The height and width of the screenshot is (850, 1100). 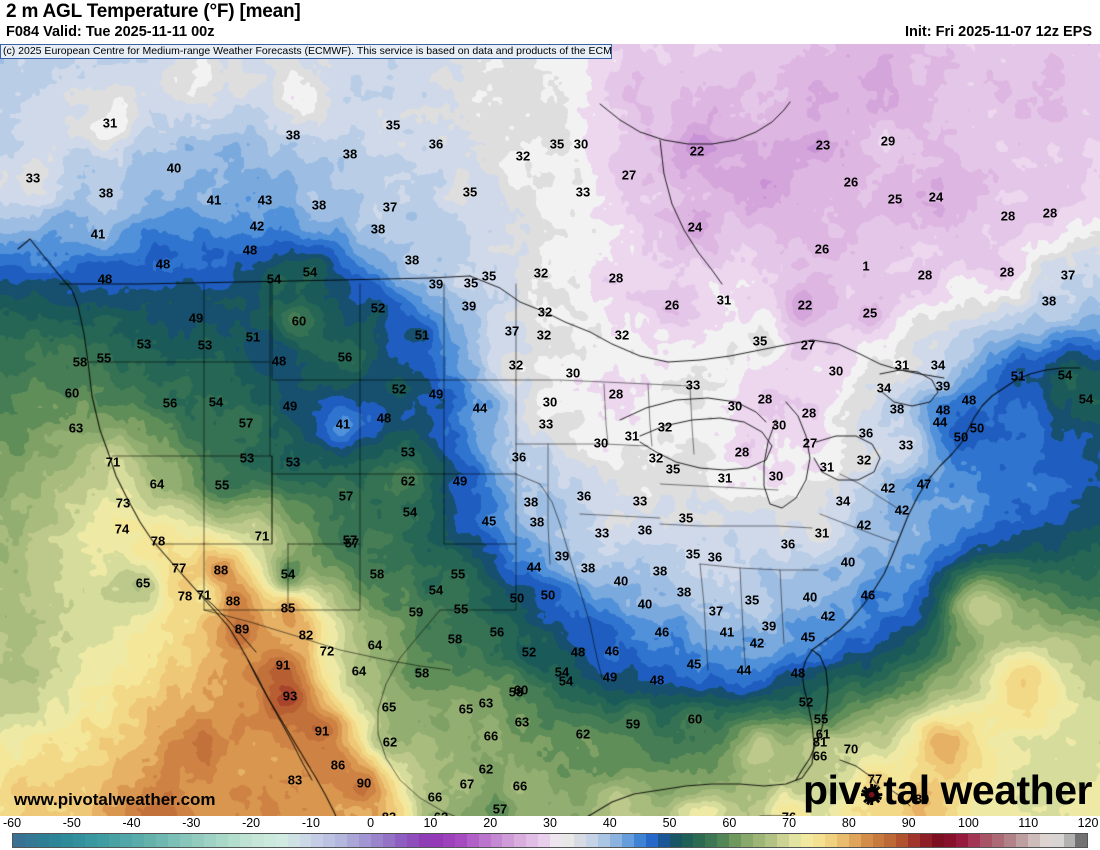 I want to click on page-title: 2 m AGL Temperature (°F) [mean], so click(x=153, y=11).